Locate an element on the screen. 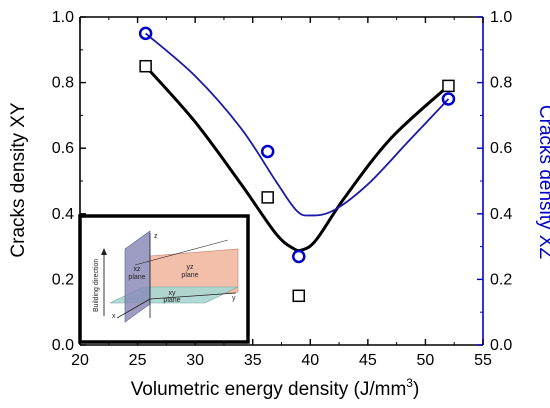  x-tick-label: 45 is located at coordinates (368, 360).